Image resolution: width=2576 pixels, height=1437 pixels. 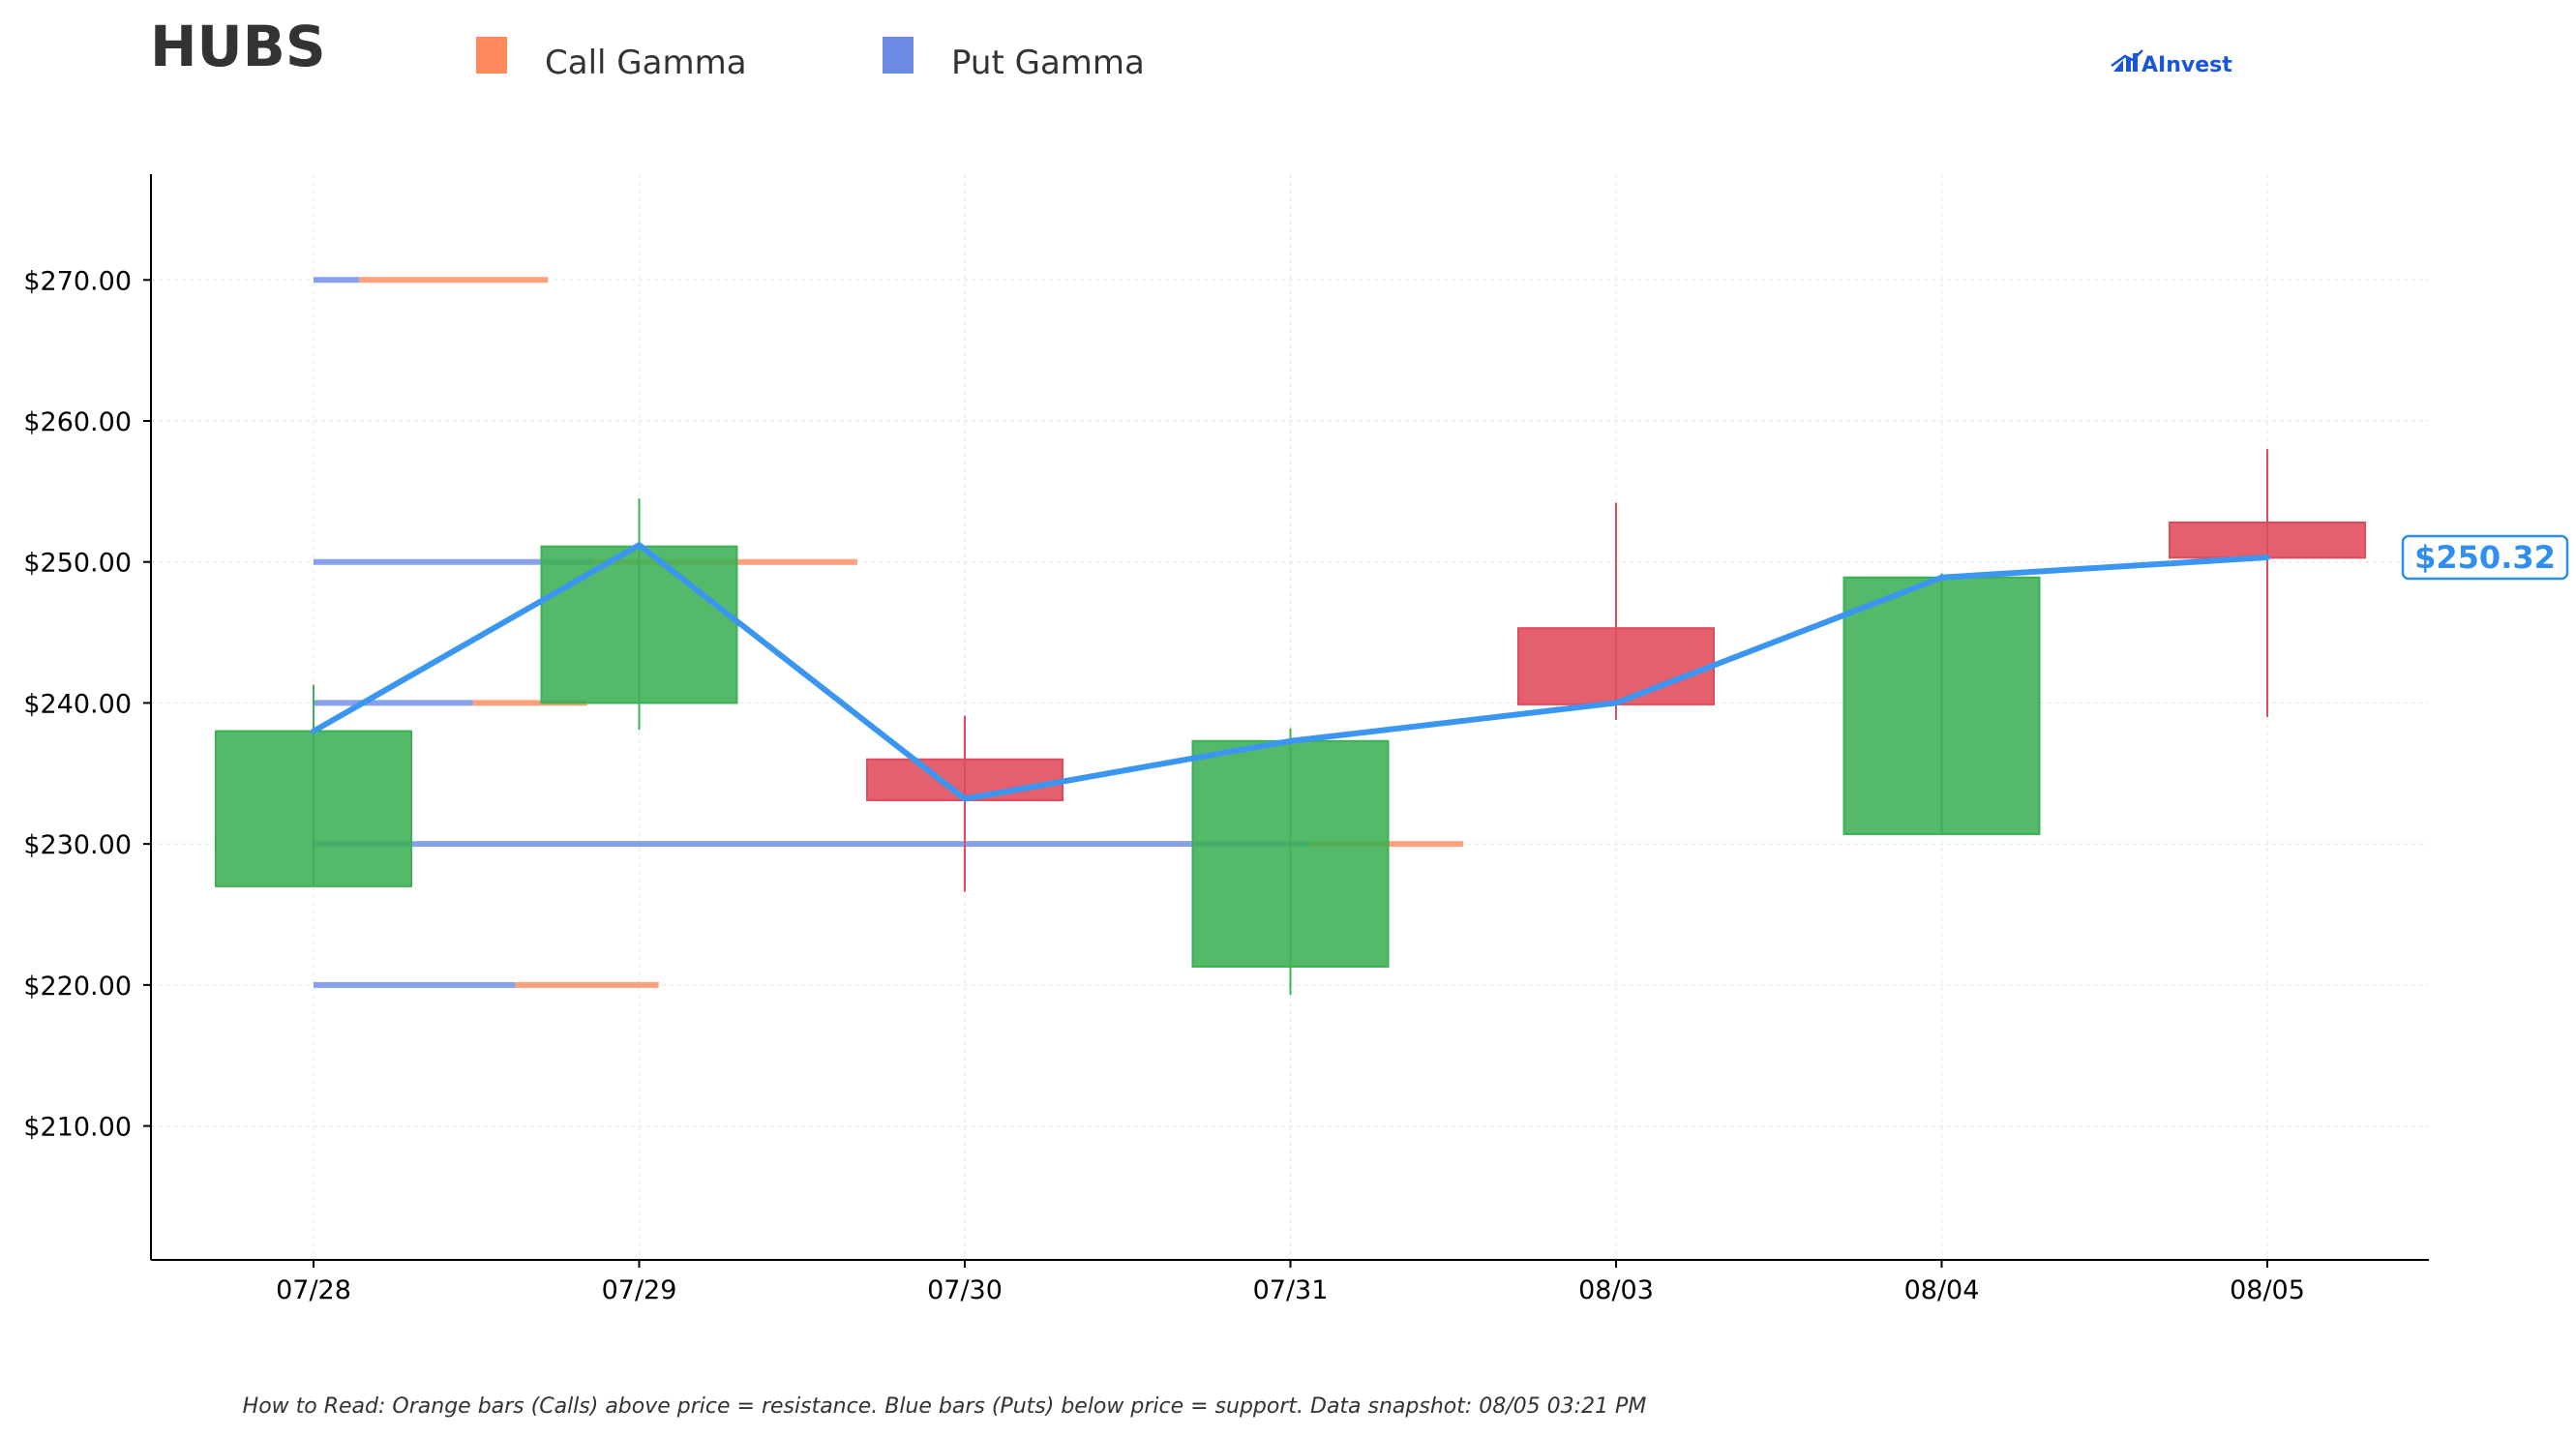 I want to click on y-tick-label: $260.00, so click(x=77, y=422).